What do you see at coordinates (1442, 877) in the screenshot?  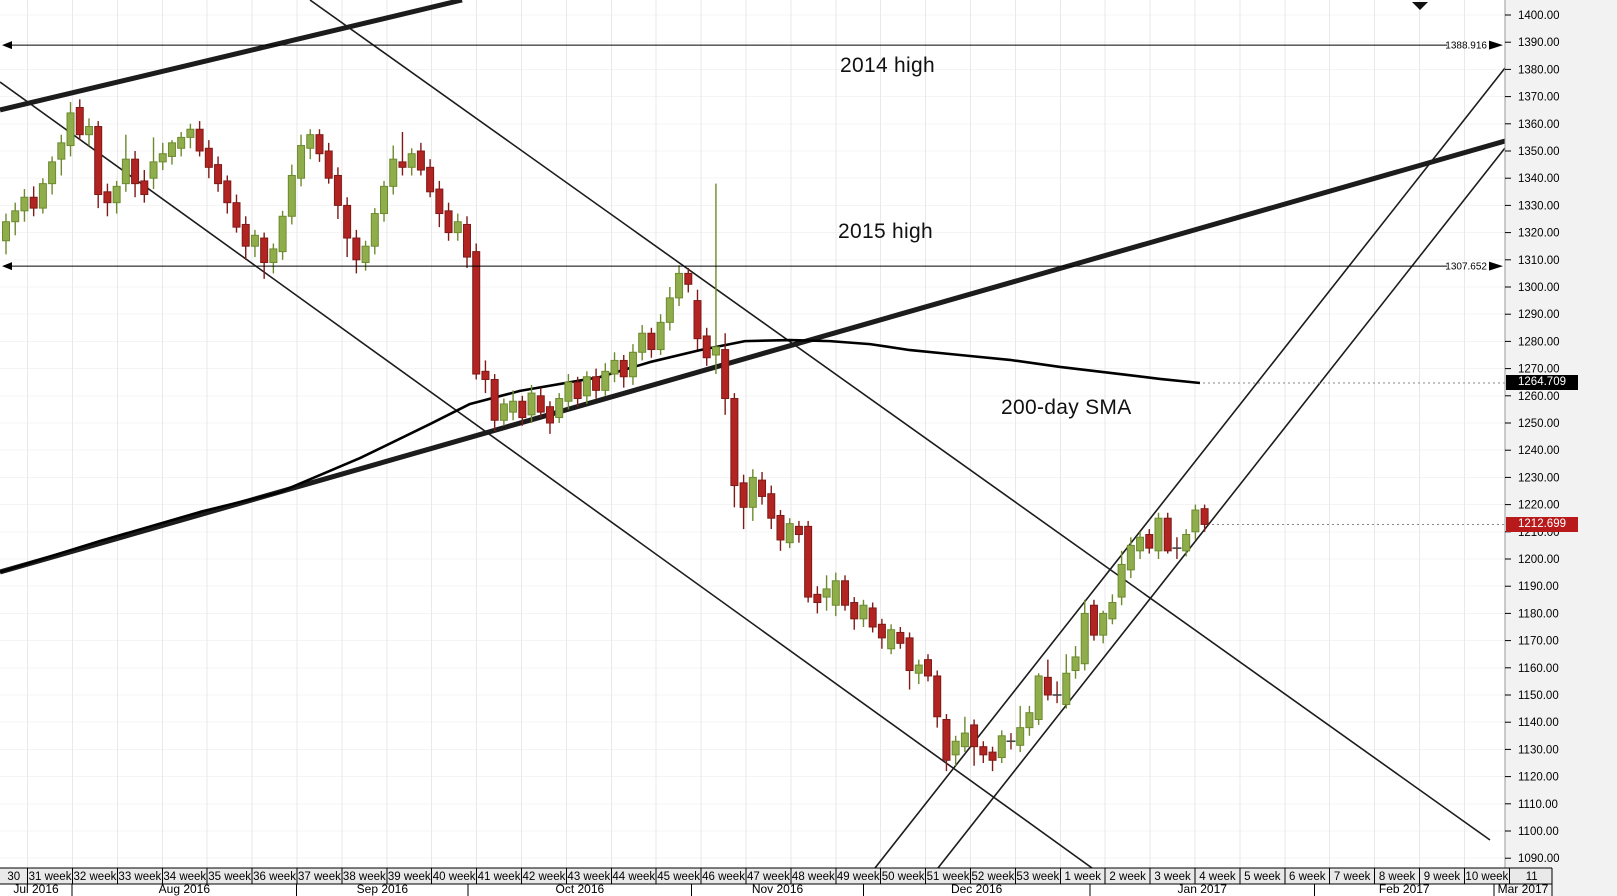 I see `week-cell-label: 9 week` at bounding box center [1442, 877].